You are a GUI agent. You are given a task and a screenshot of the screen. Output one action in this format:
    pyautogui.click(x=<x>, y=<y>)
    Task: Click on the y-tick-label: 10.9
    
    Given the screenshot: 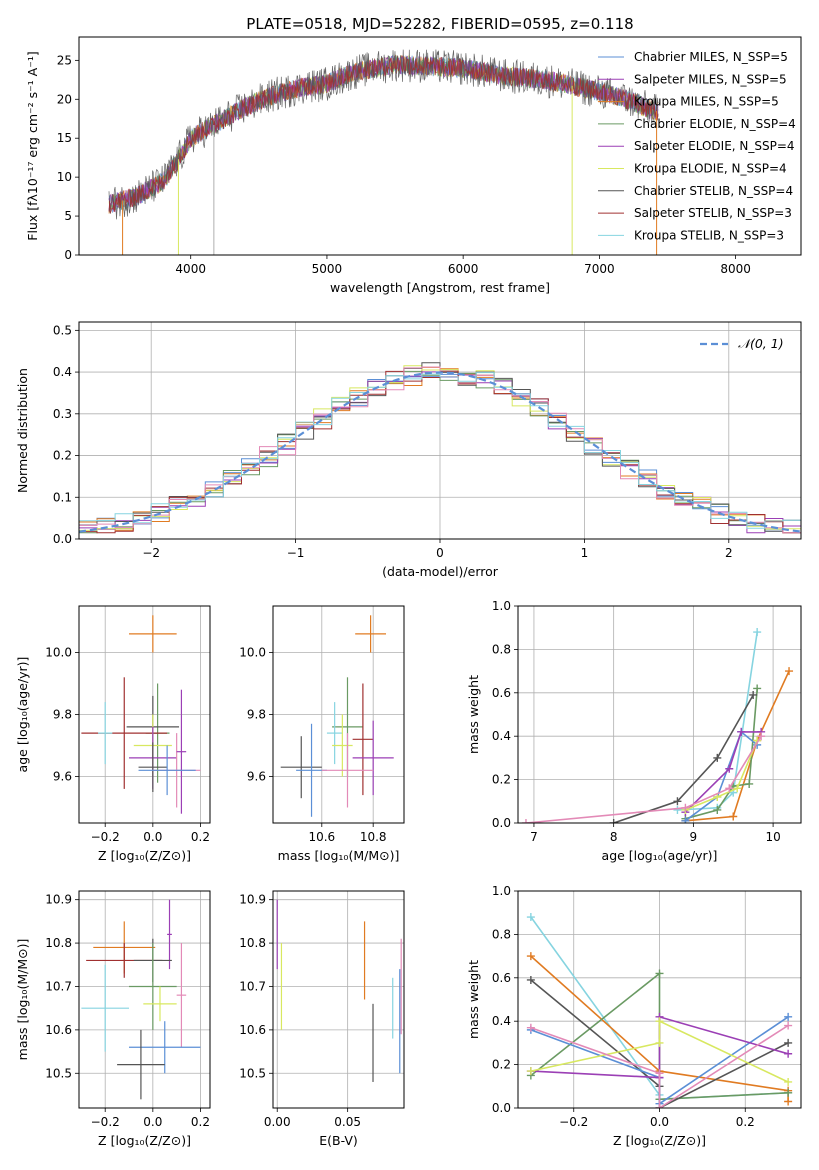 What is the action you would take?
    pyautogui.click(x=252, y=900)
    